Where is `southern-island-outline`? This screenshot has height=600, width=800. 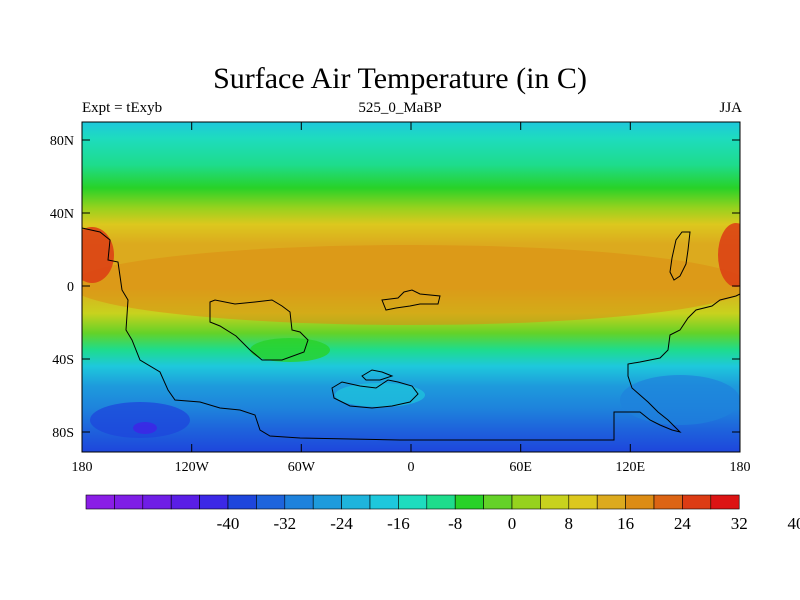 southern-island-outline is located at coordinates (375, 394).